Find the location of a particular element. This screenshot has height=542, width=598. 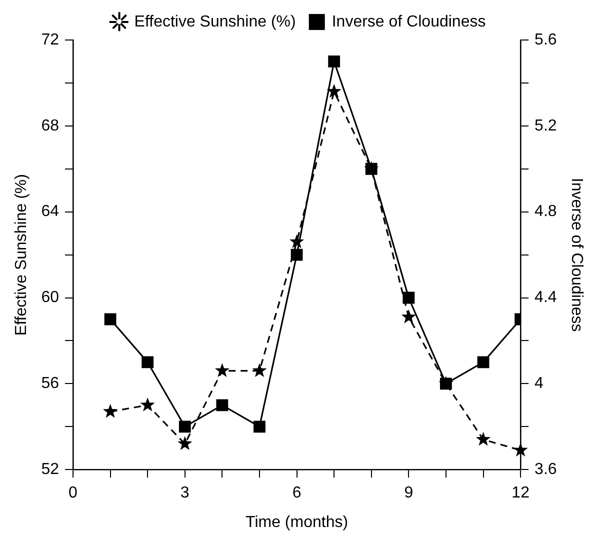

y-tick-label: 64 is located at coordinates (50, 211).